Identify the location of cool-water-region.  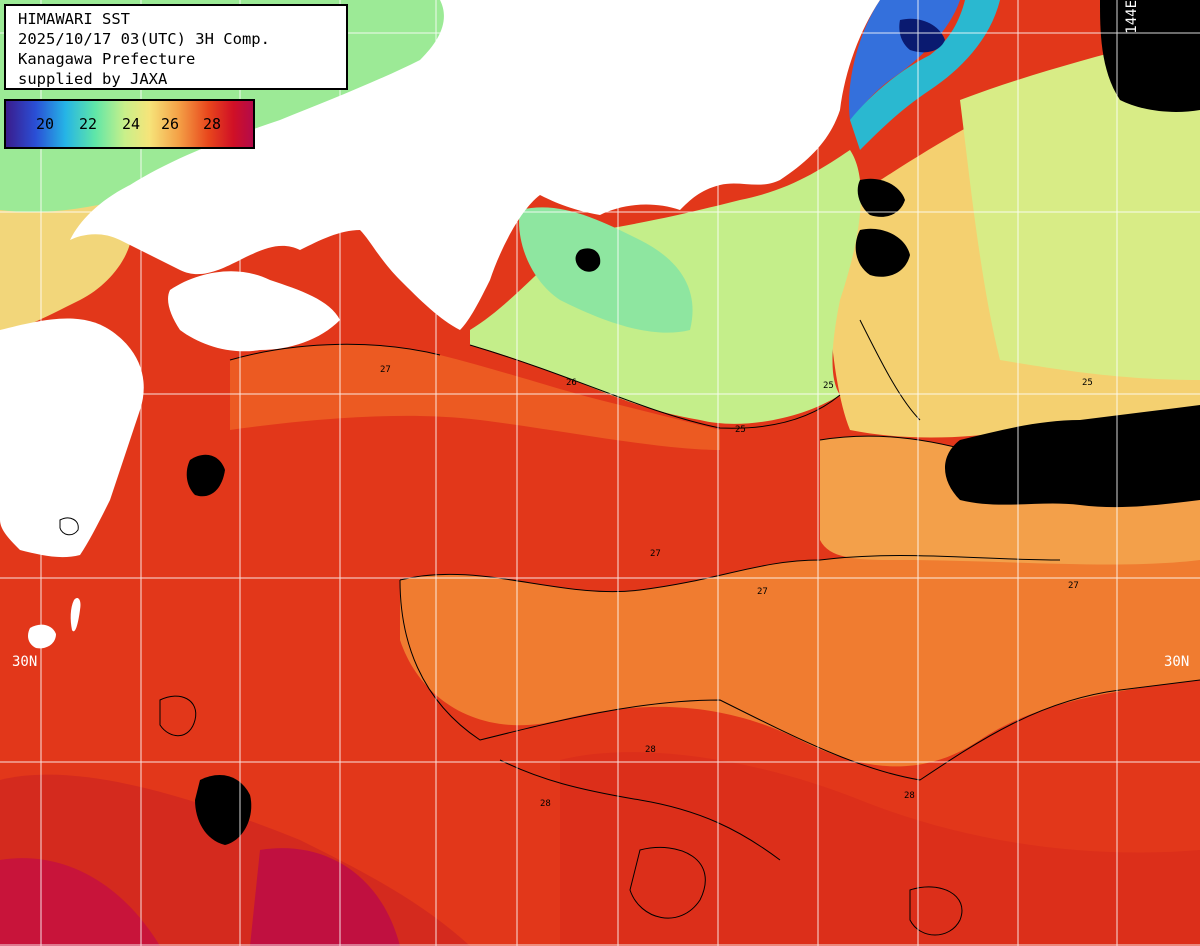
(1080, 205).